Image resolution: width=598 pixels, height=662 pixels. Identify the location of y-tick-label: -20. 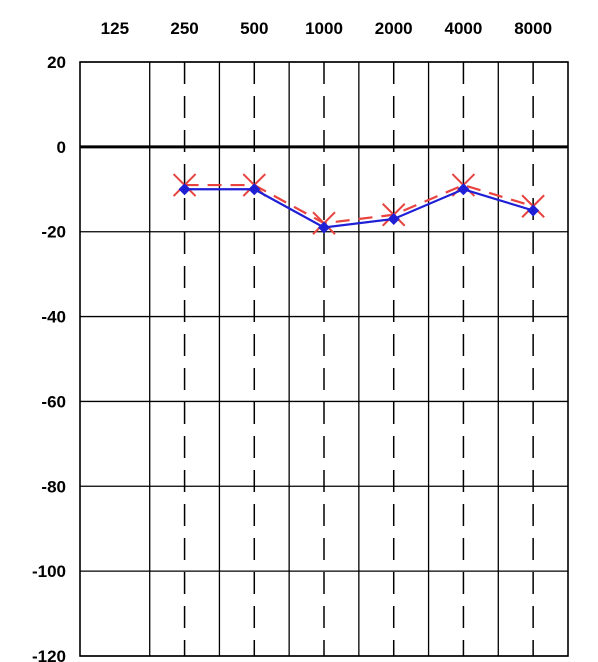
(53, 232).